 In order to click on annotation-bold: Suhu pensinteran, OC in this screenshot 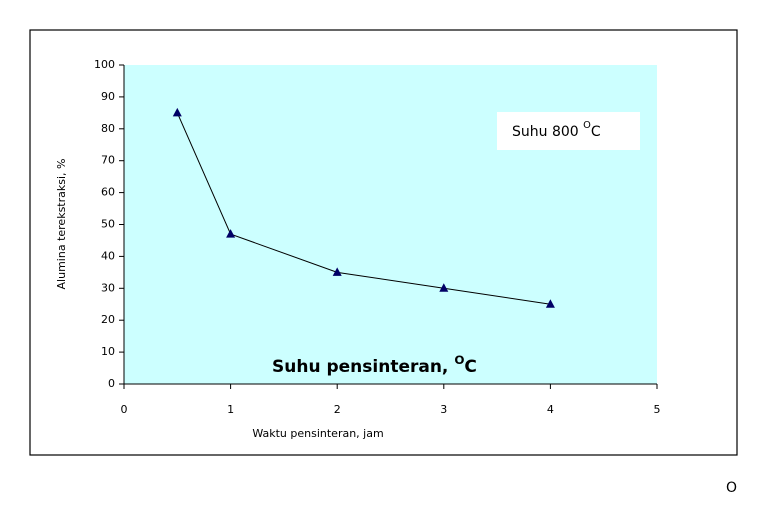, I will do `click(374, 365)`.